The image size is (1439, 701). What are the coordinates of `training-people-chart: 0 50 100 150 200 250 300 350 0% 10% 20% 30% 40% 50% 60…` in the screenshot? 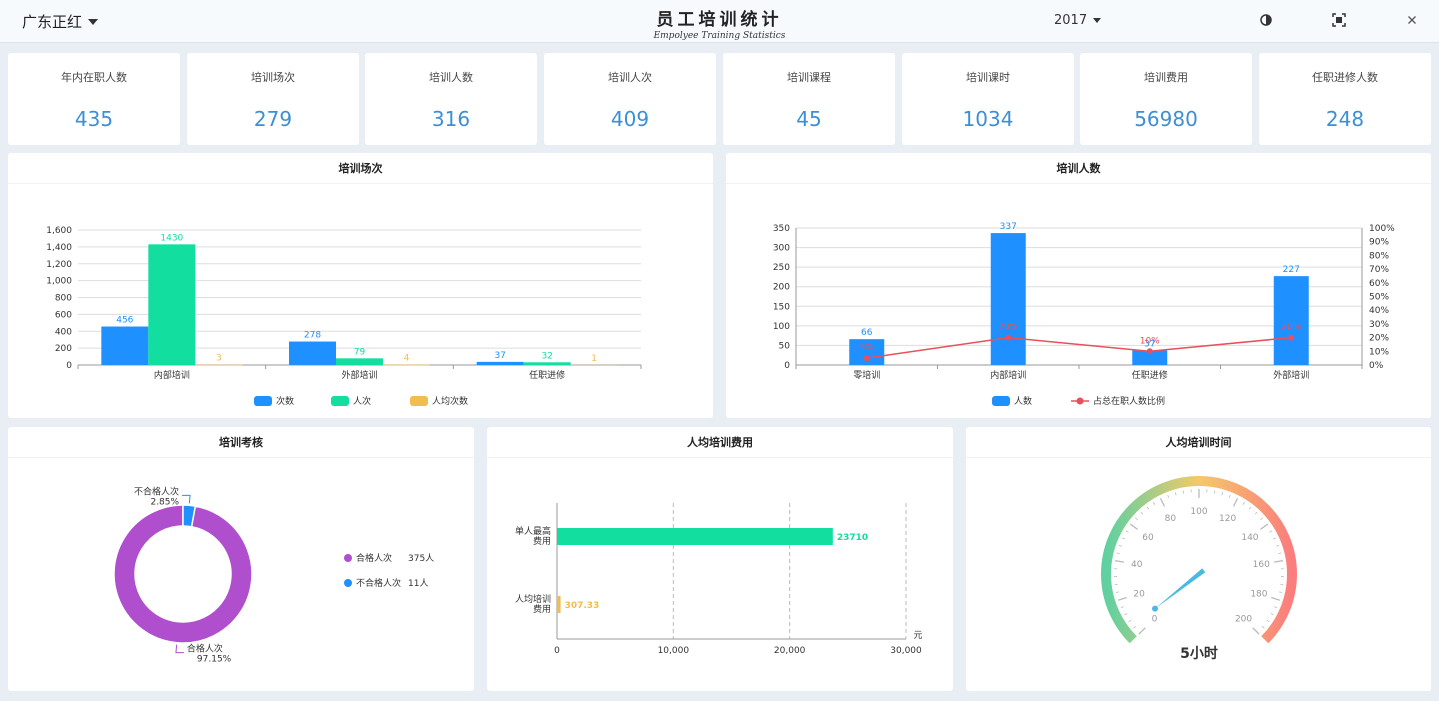 It's located at (1084, 314).